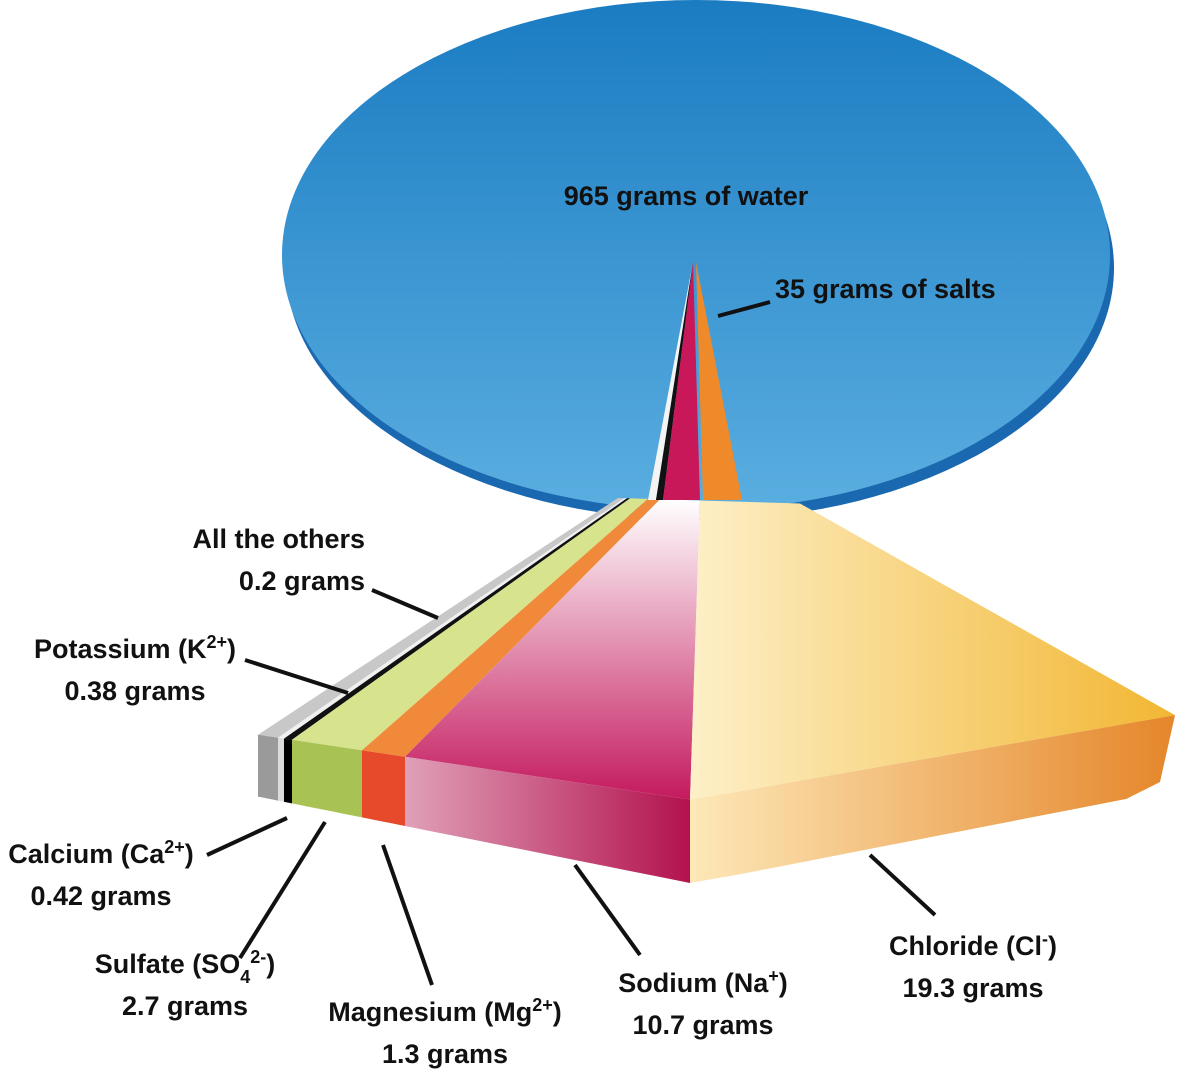  What do you see at coordinates (100, 896) in the screenshot?
I see `component-amount: 0.42 grams` at bounding box center [100, 896].